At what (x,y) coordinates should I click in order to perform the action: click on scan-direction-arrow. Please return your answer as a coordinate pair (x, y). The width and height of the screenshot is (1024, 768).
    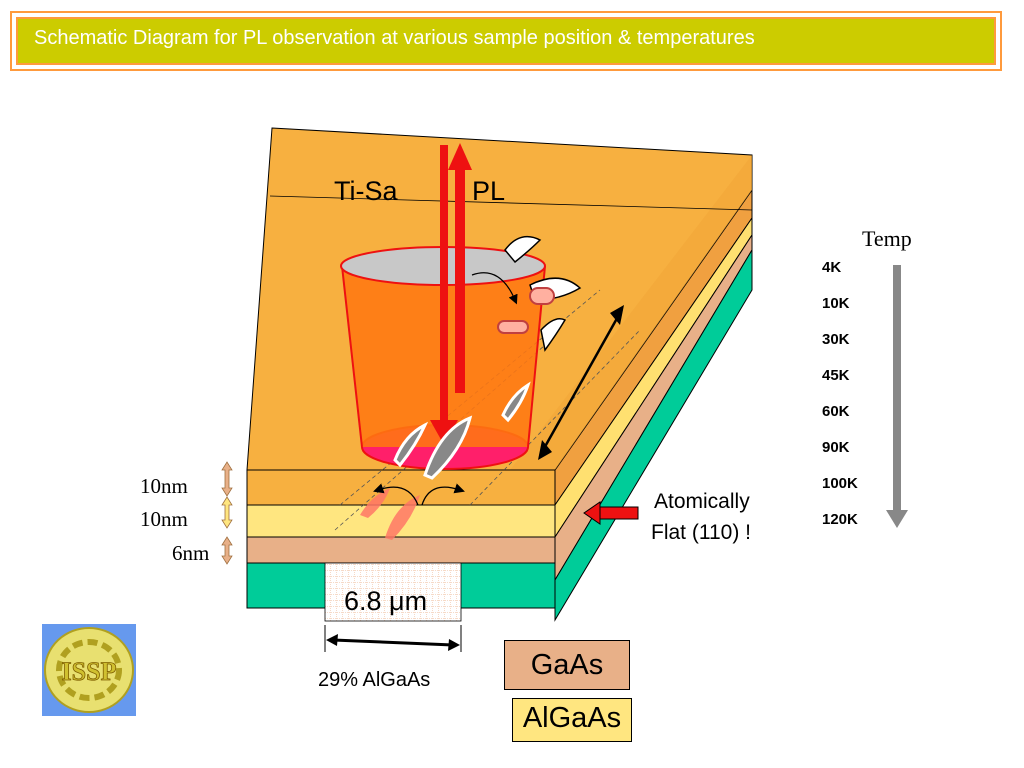
    Looking at the image, I should click on (581, 382).